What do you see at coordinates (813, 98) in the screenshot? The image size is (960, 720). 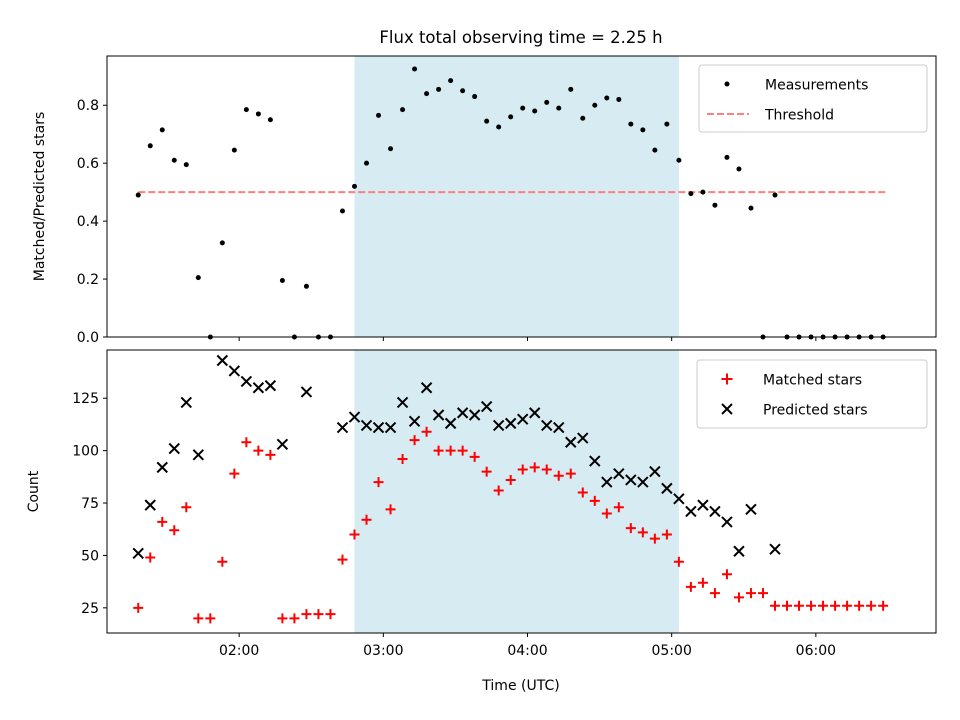 I see `top-legend-box` at bounding box center [813, 98].